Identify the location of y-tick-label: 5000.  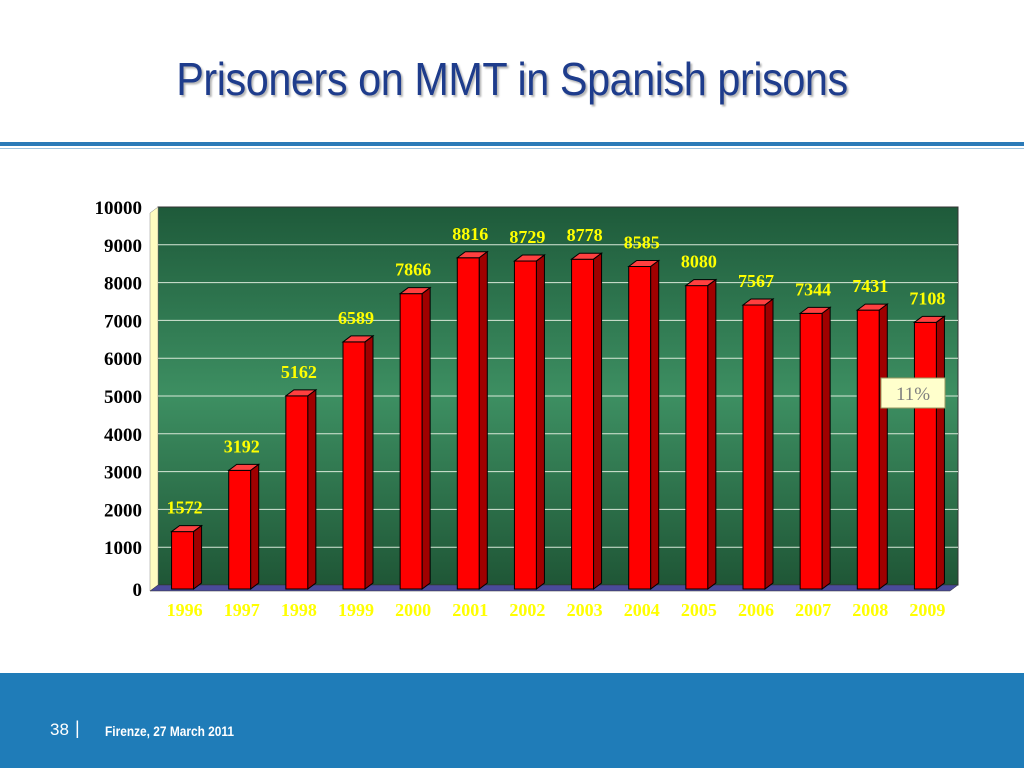
(123, 397).